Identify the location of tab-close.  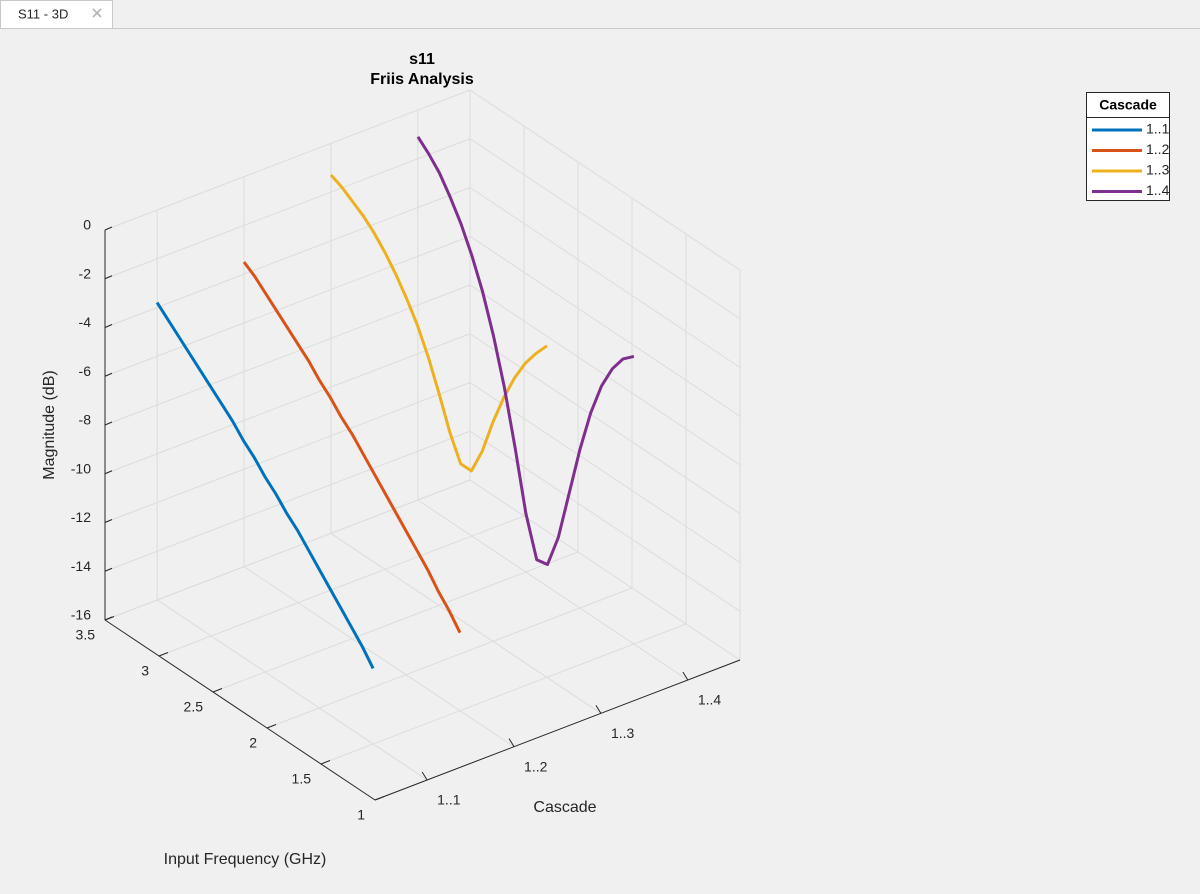
(97, 13).